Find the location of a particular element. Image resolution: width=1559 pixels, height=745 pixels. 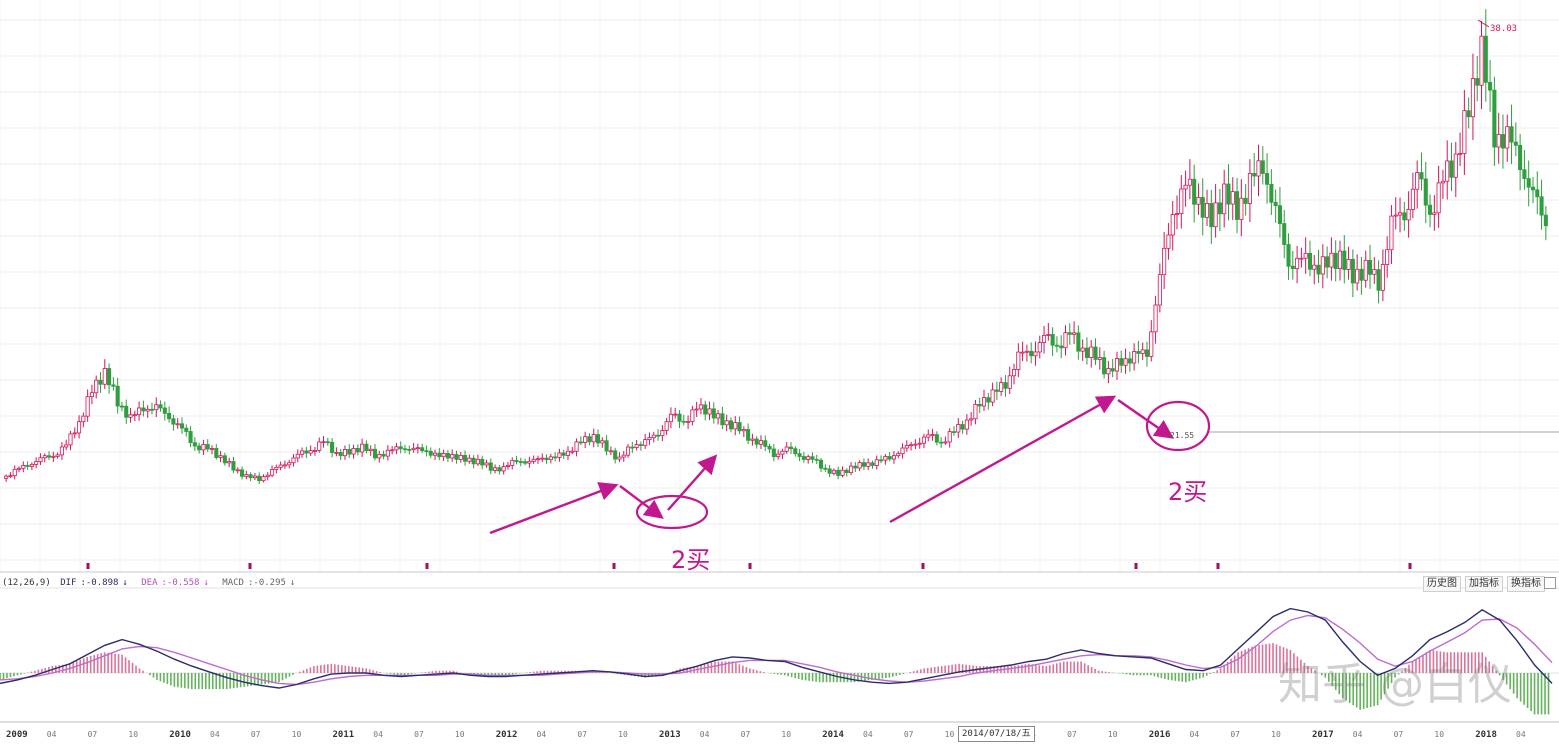

history-chart-button: 历史图 is located at coordinates (1442, 584).